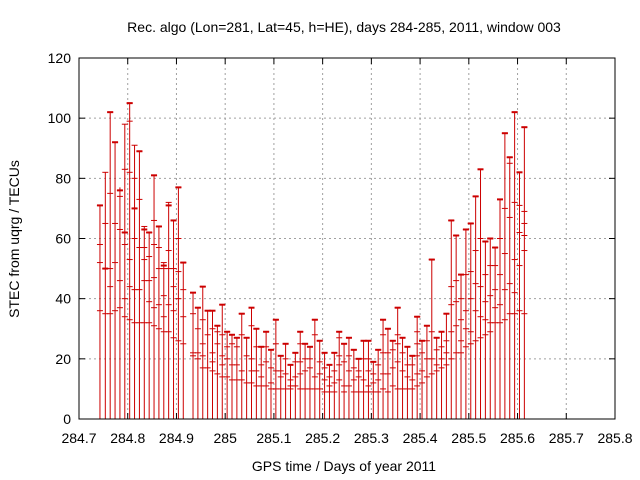  Describe the element at coordinates (176, 438) in the screenshot. I see `x-tick-label: 284.9` at that location.